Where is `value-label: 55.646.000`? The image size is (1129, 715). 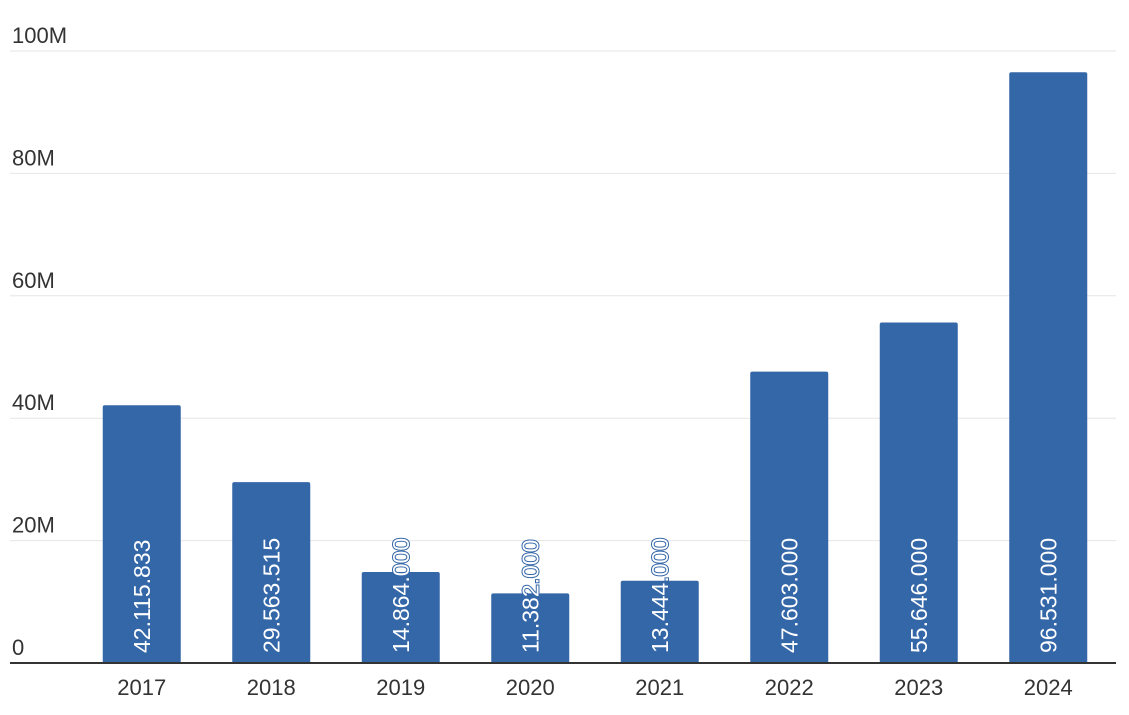 value-label: 55.646.000 is located at coordinates (919, 595).